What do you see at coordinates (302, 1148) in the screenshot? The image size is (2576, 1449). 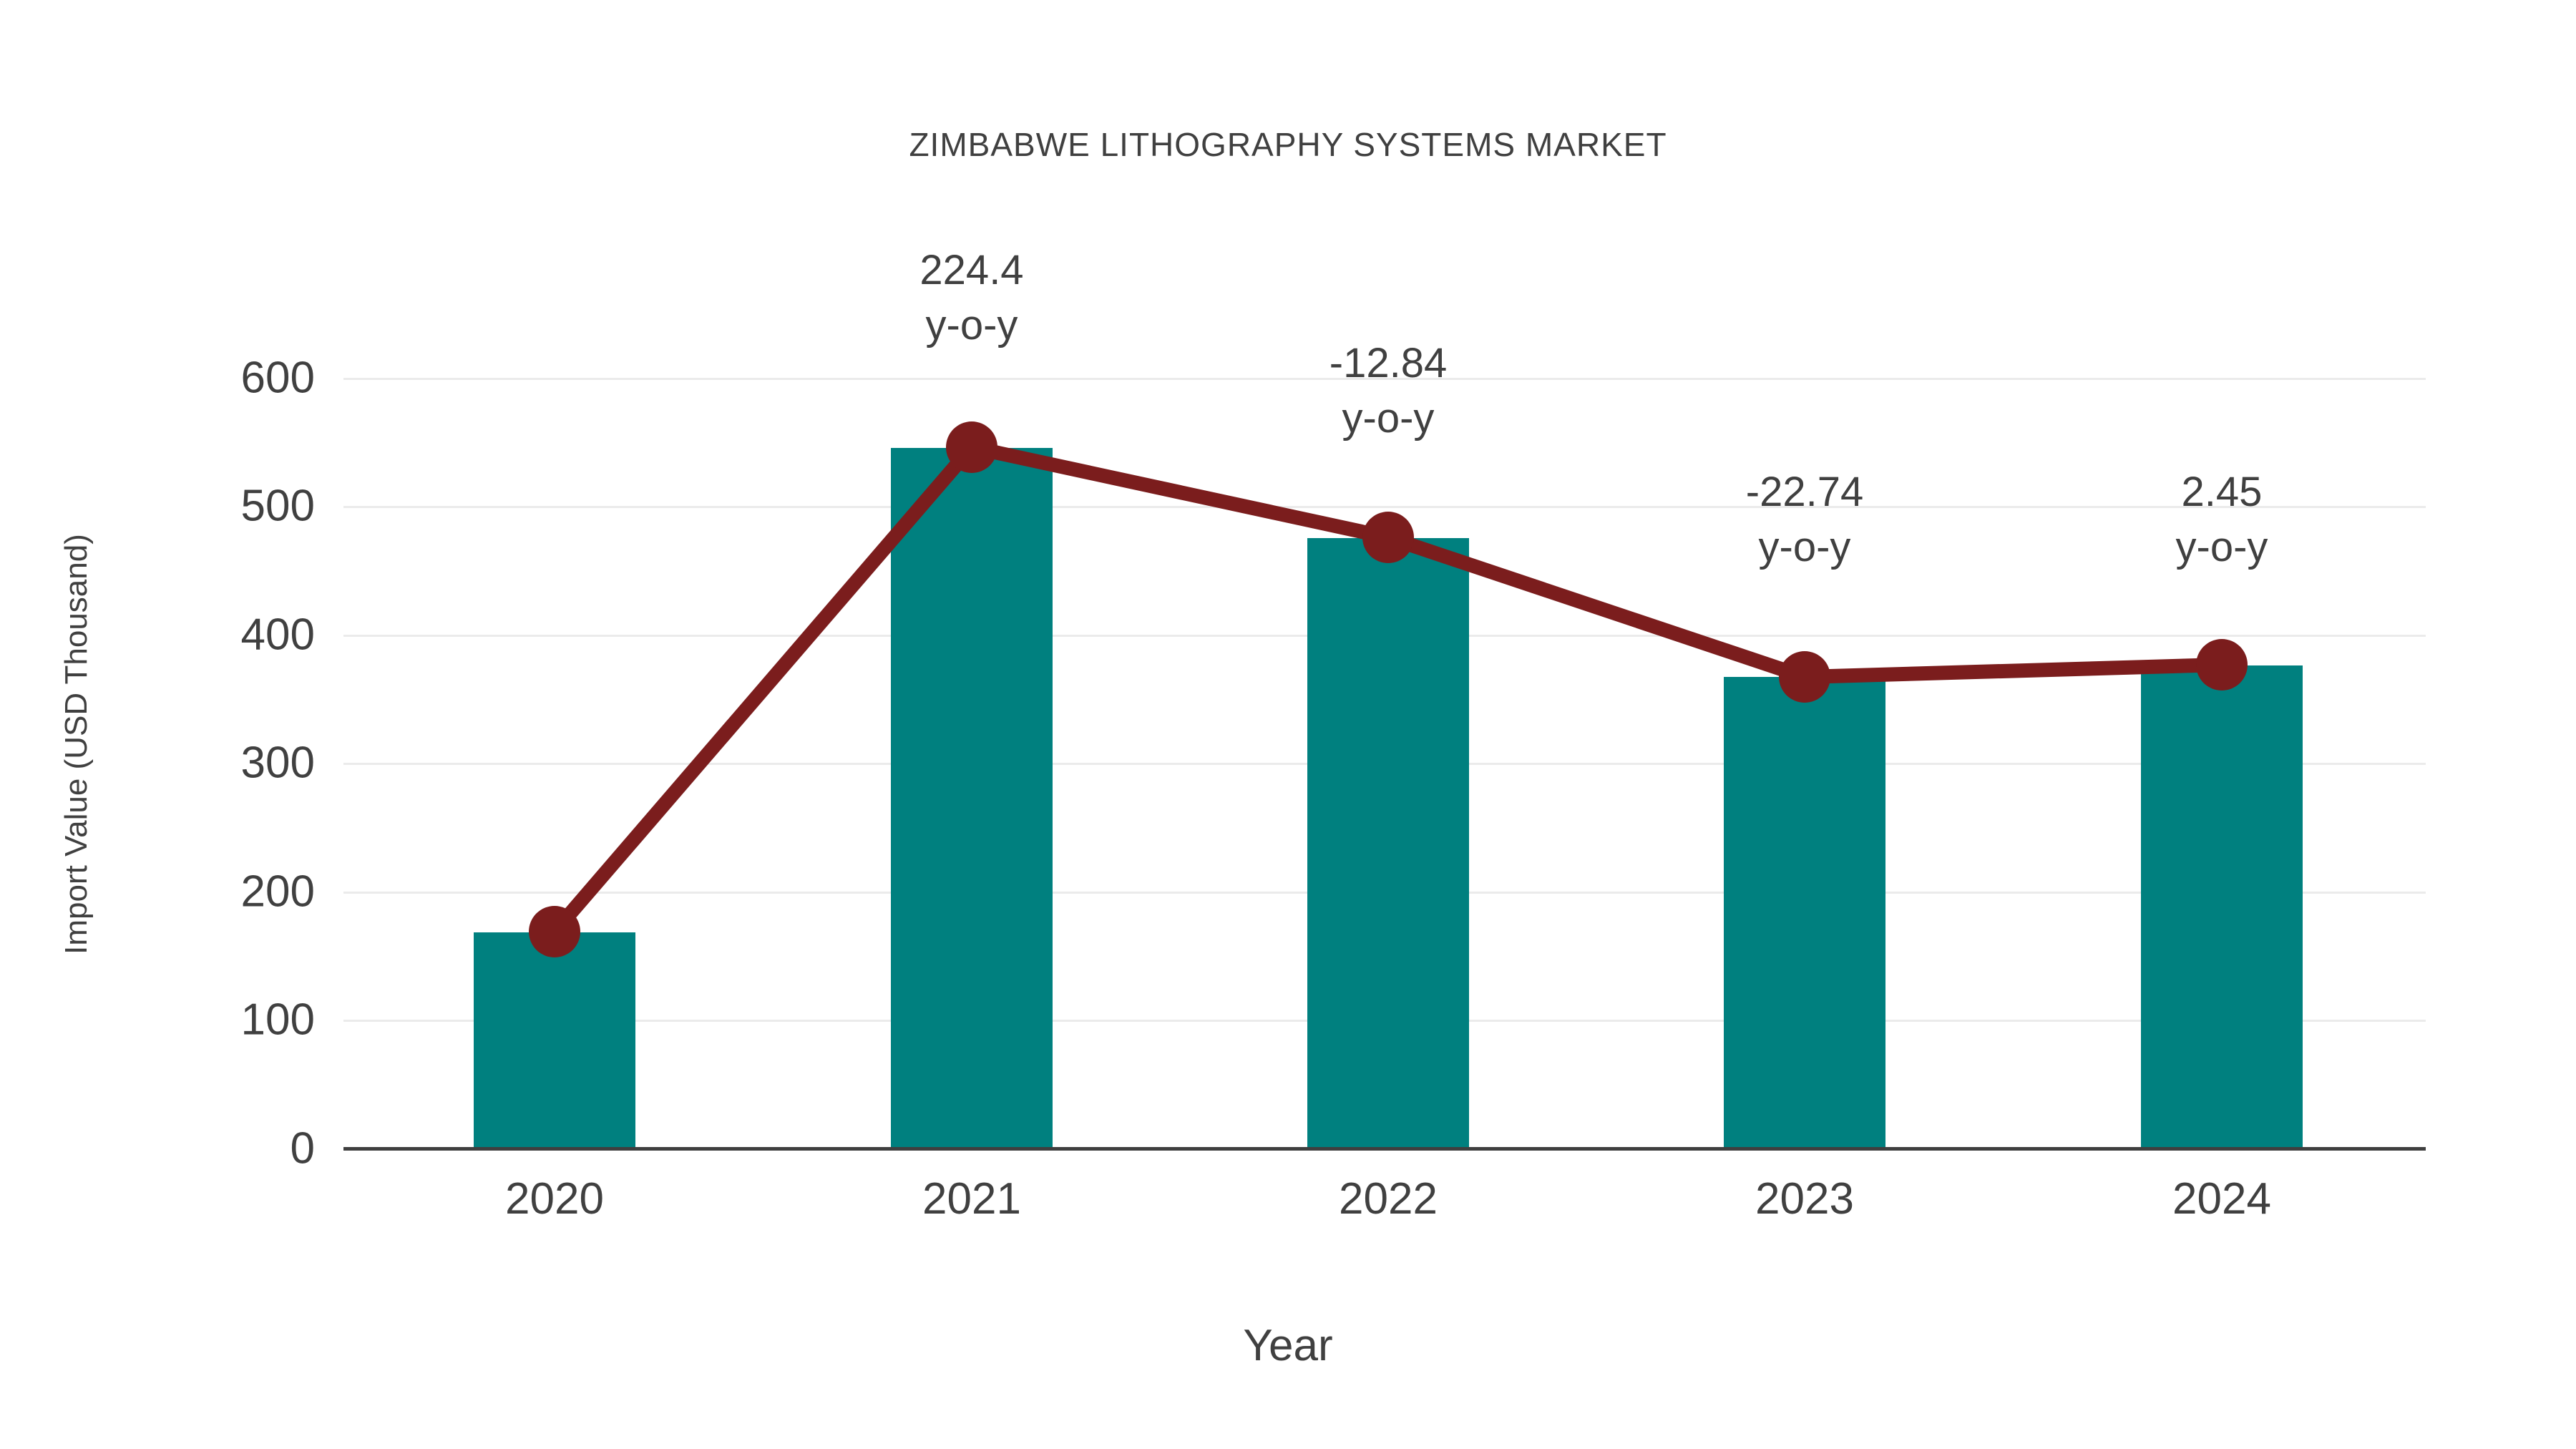 I see `y-tick-label-0: 0` at bounding box center [302, 1148].